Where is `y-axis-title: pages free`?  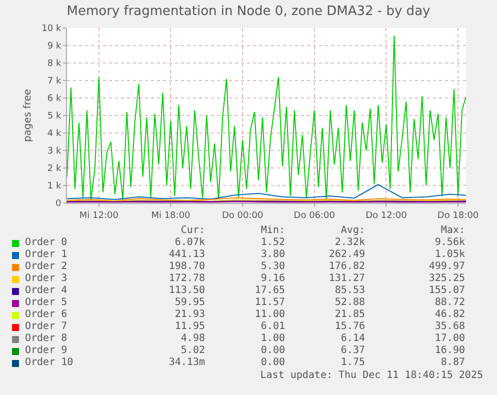 y-axis-title: pages free is located at coordinates (28, 115).